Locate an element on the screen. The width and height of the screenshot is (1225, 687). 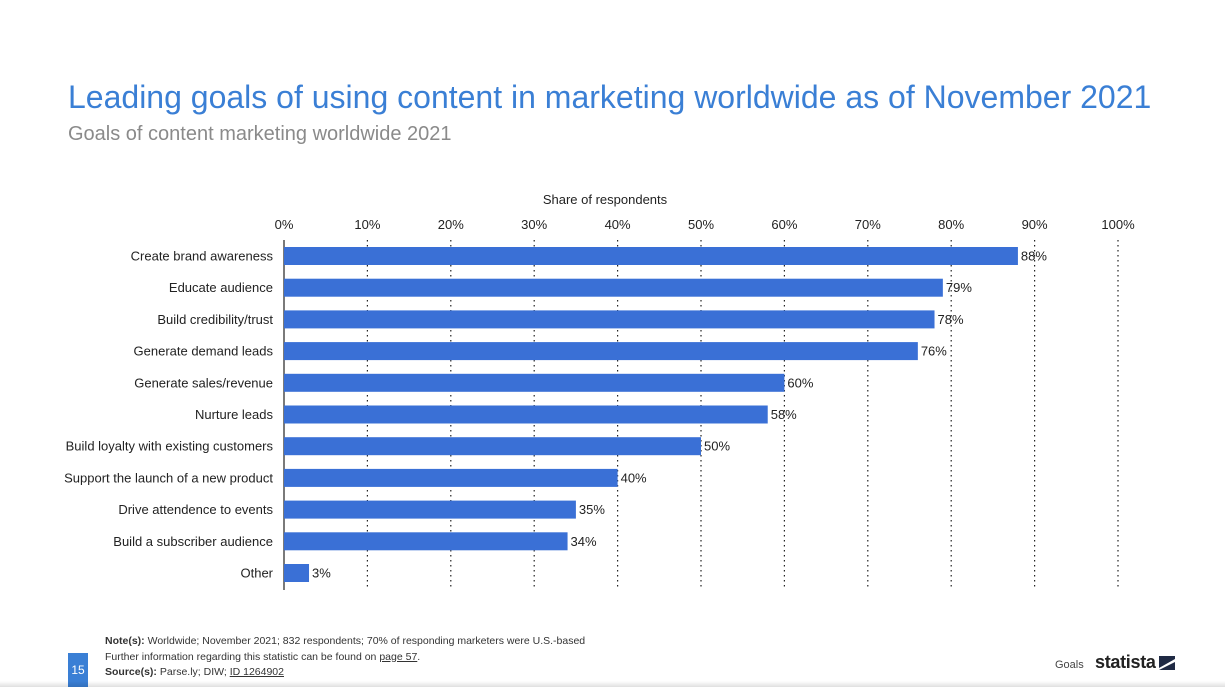
category-label: Nurture leads is located at coordinates (234, 414).